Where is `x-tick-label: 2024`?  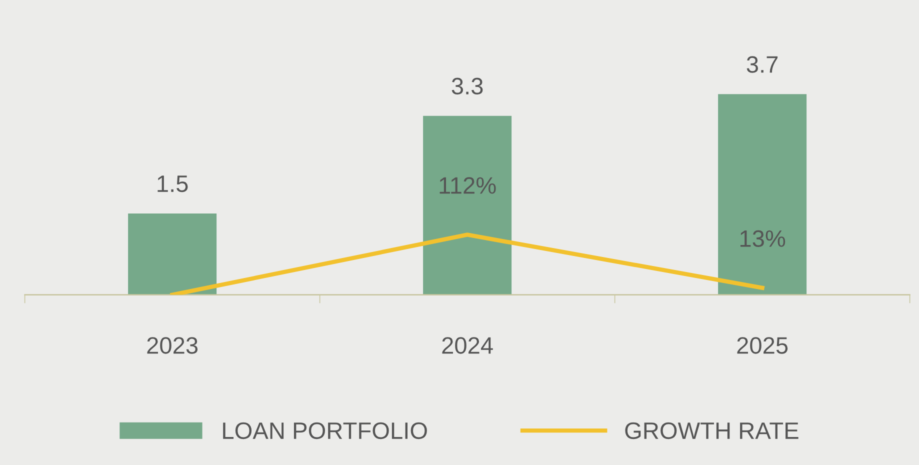
x-tick-label: 2024 is located at coordinates (467, 345).